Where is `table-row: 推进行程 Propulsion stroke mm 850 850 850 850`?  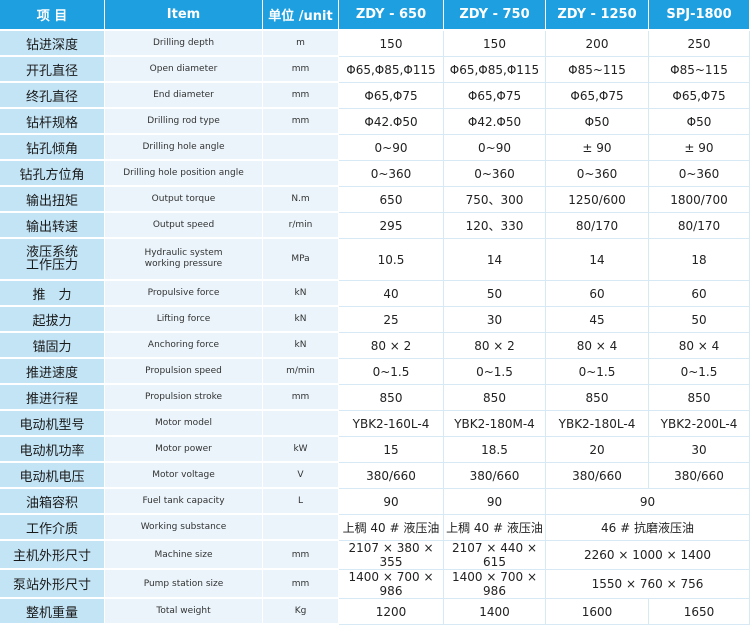 table-row: 推进行程 Propulsion stroke mm 850 850 850 850 is located at coordinates (375, 398).